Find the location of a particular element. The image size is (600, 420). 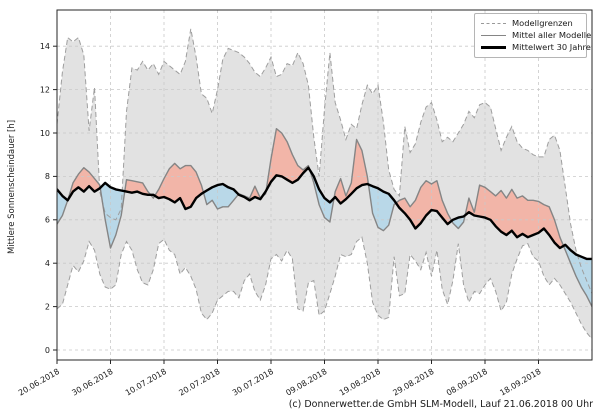

legend-label: Mittelwert 30 Jahre is located at coordinates (551, 47).